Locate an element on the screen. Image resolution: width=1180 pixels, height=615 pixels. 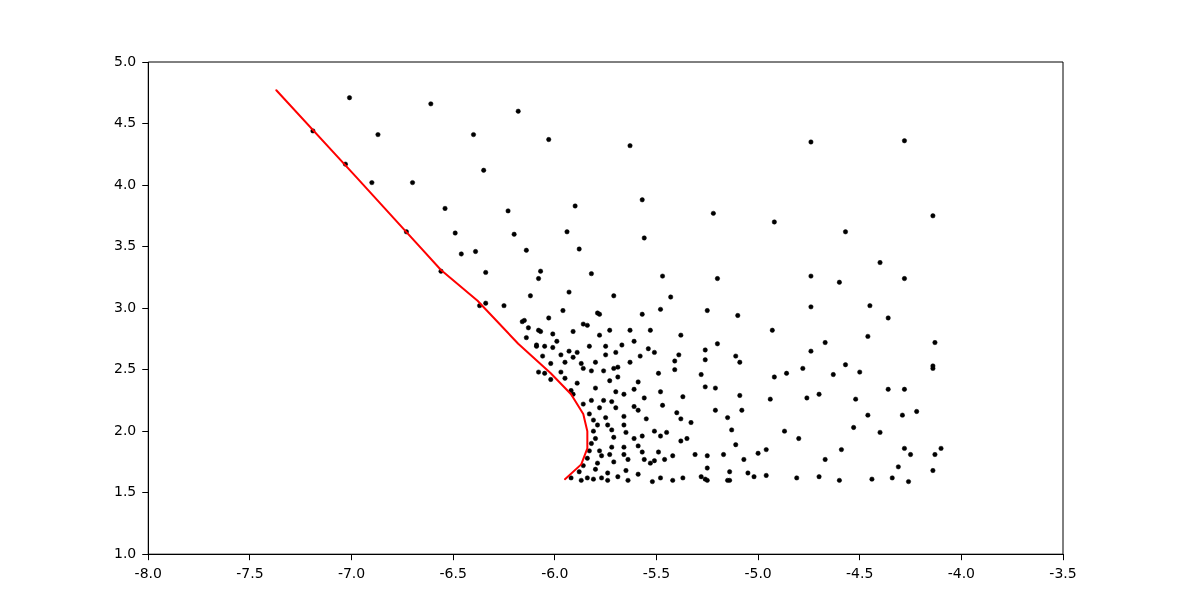
x-tick-label: -4.0 is located at coordinates (961, 573).